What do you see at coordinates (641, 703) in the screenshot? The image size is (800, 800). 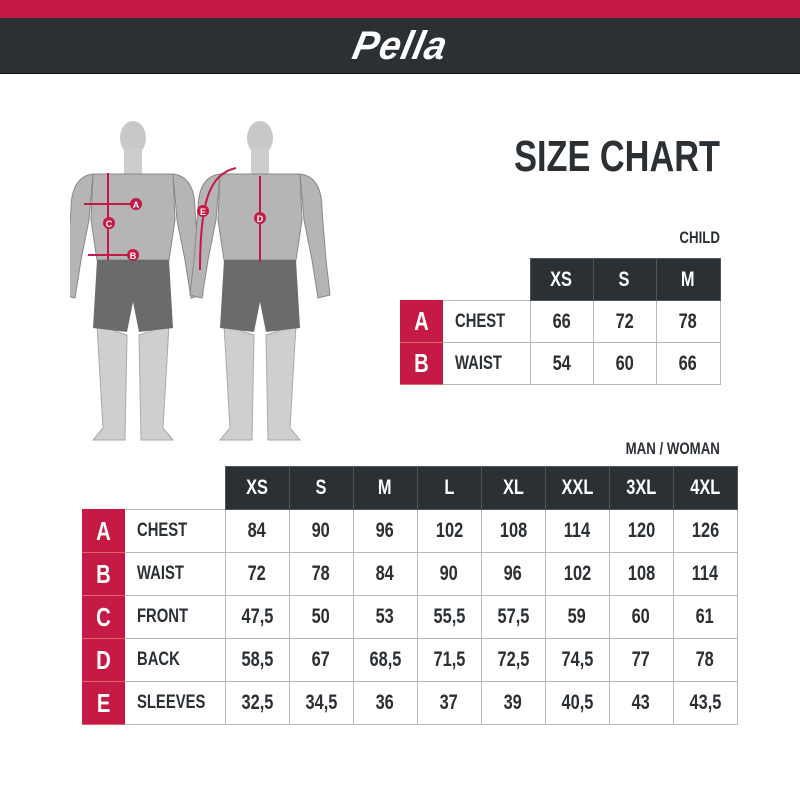 I see `table-cell: 43` at bounding box center [641, 703].